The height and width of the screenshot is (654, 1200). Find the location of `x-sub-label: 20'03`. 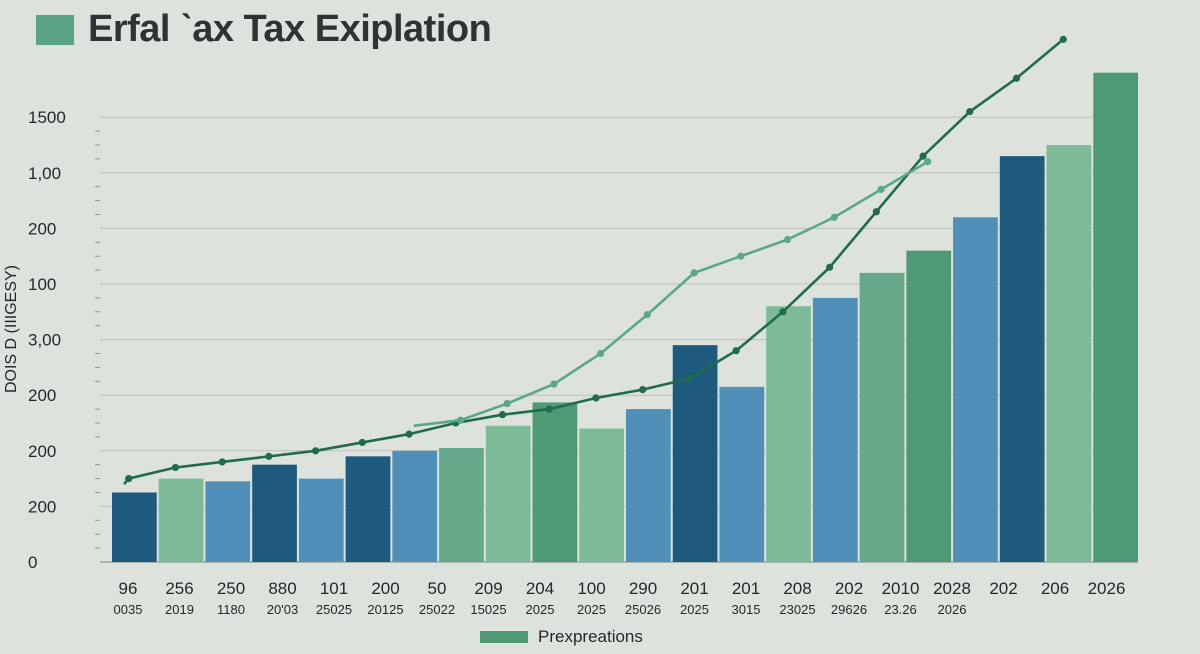

x-sub-label: 20'03 is located at coordinates (282, 609).